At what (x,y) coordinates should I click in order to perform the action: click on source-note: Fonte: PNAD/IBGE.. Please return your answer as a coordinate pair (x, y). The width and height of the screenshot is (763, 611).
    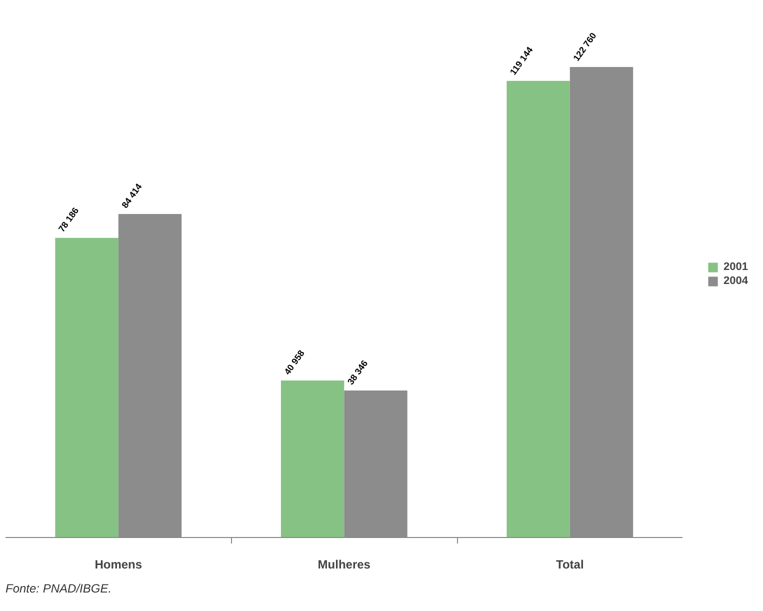
    Looking at the image, I should click on (59, 589).